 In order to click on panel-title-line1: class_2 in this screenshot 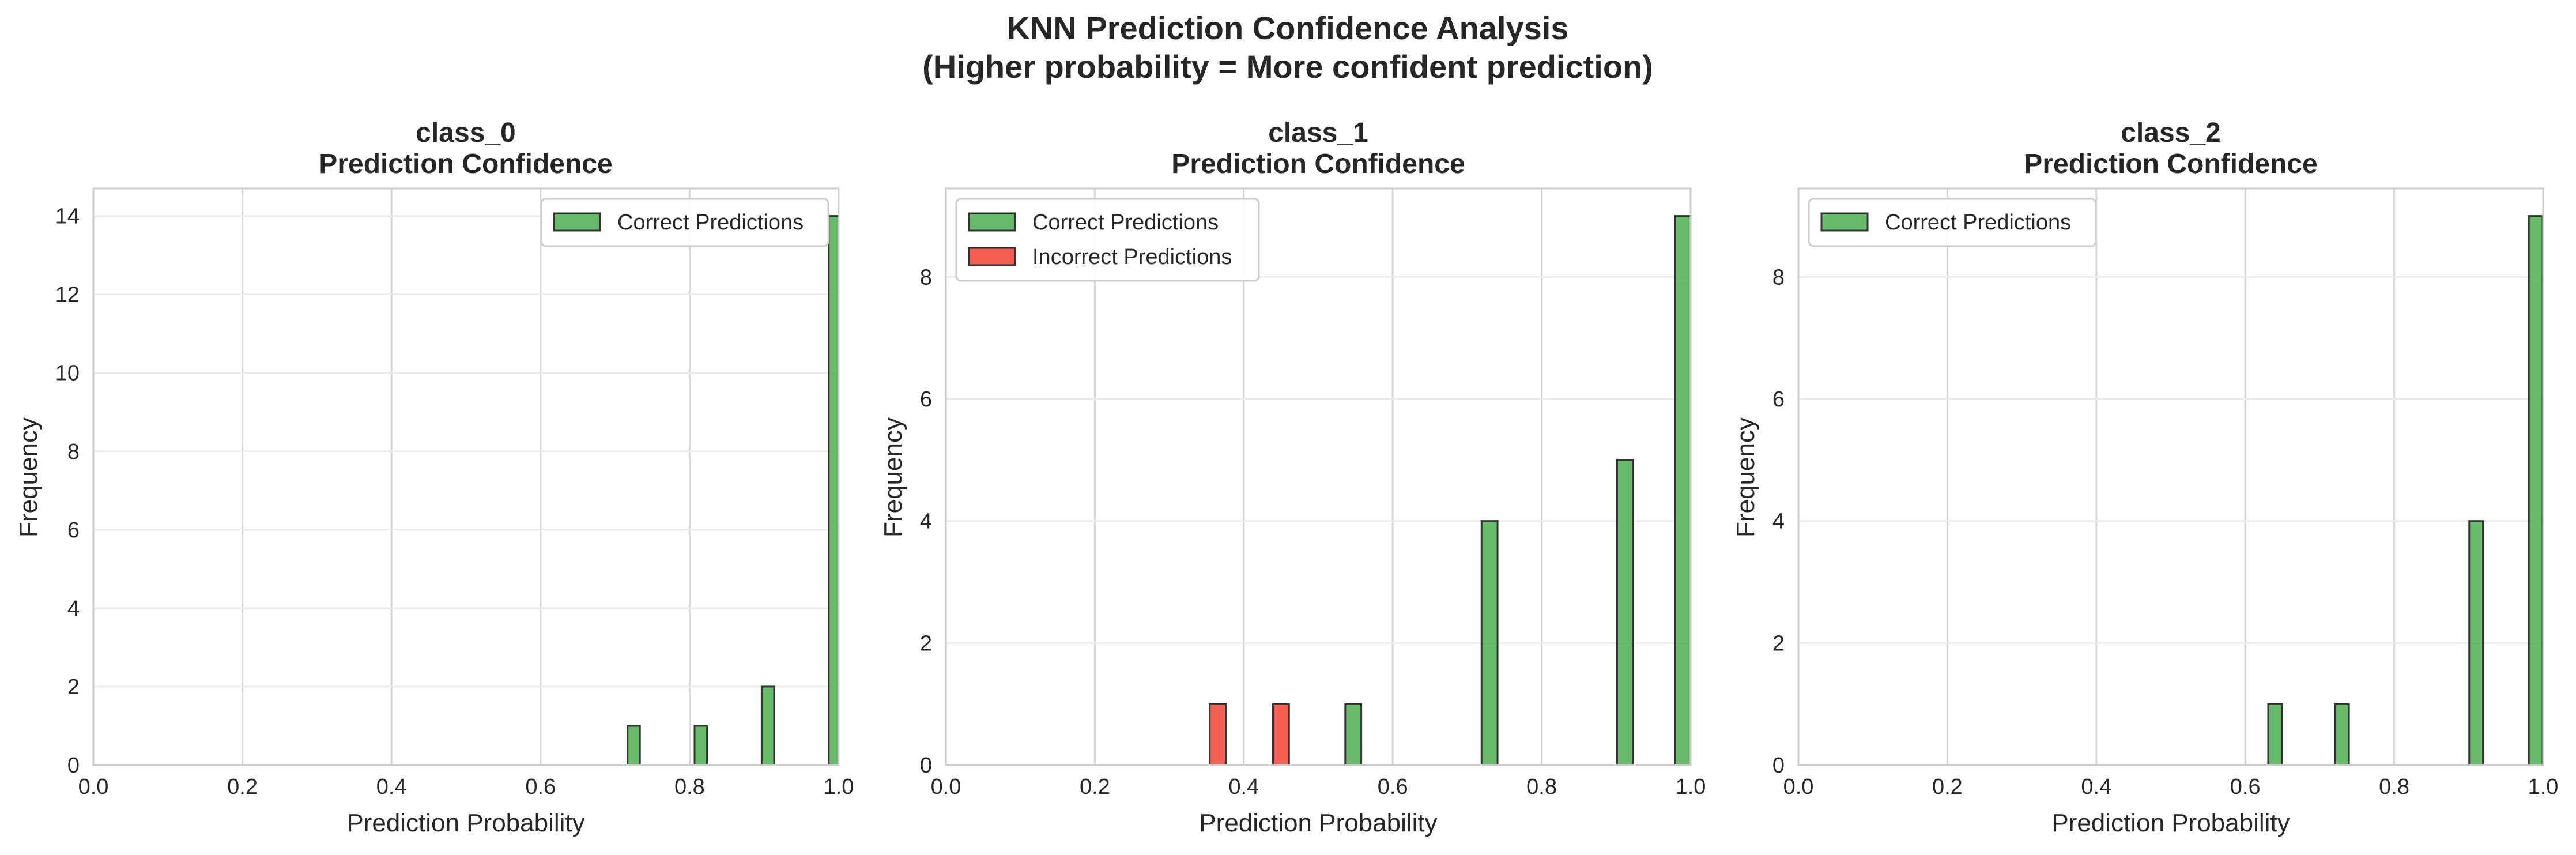, I will do `click(2171, 133)`.